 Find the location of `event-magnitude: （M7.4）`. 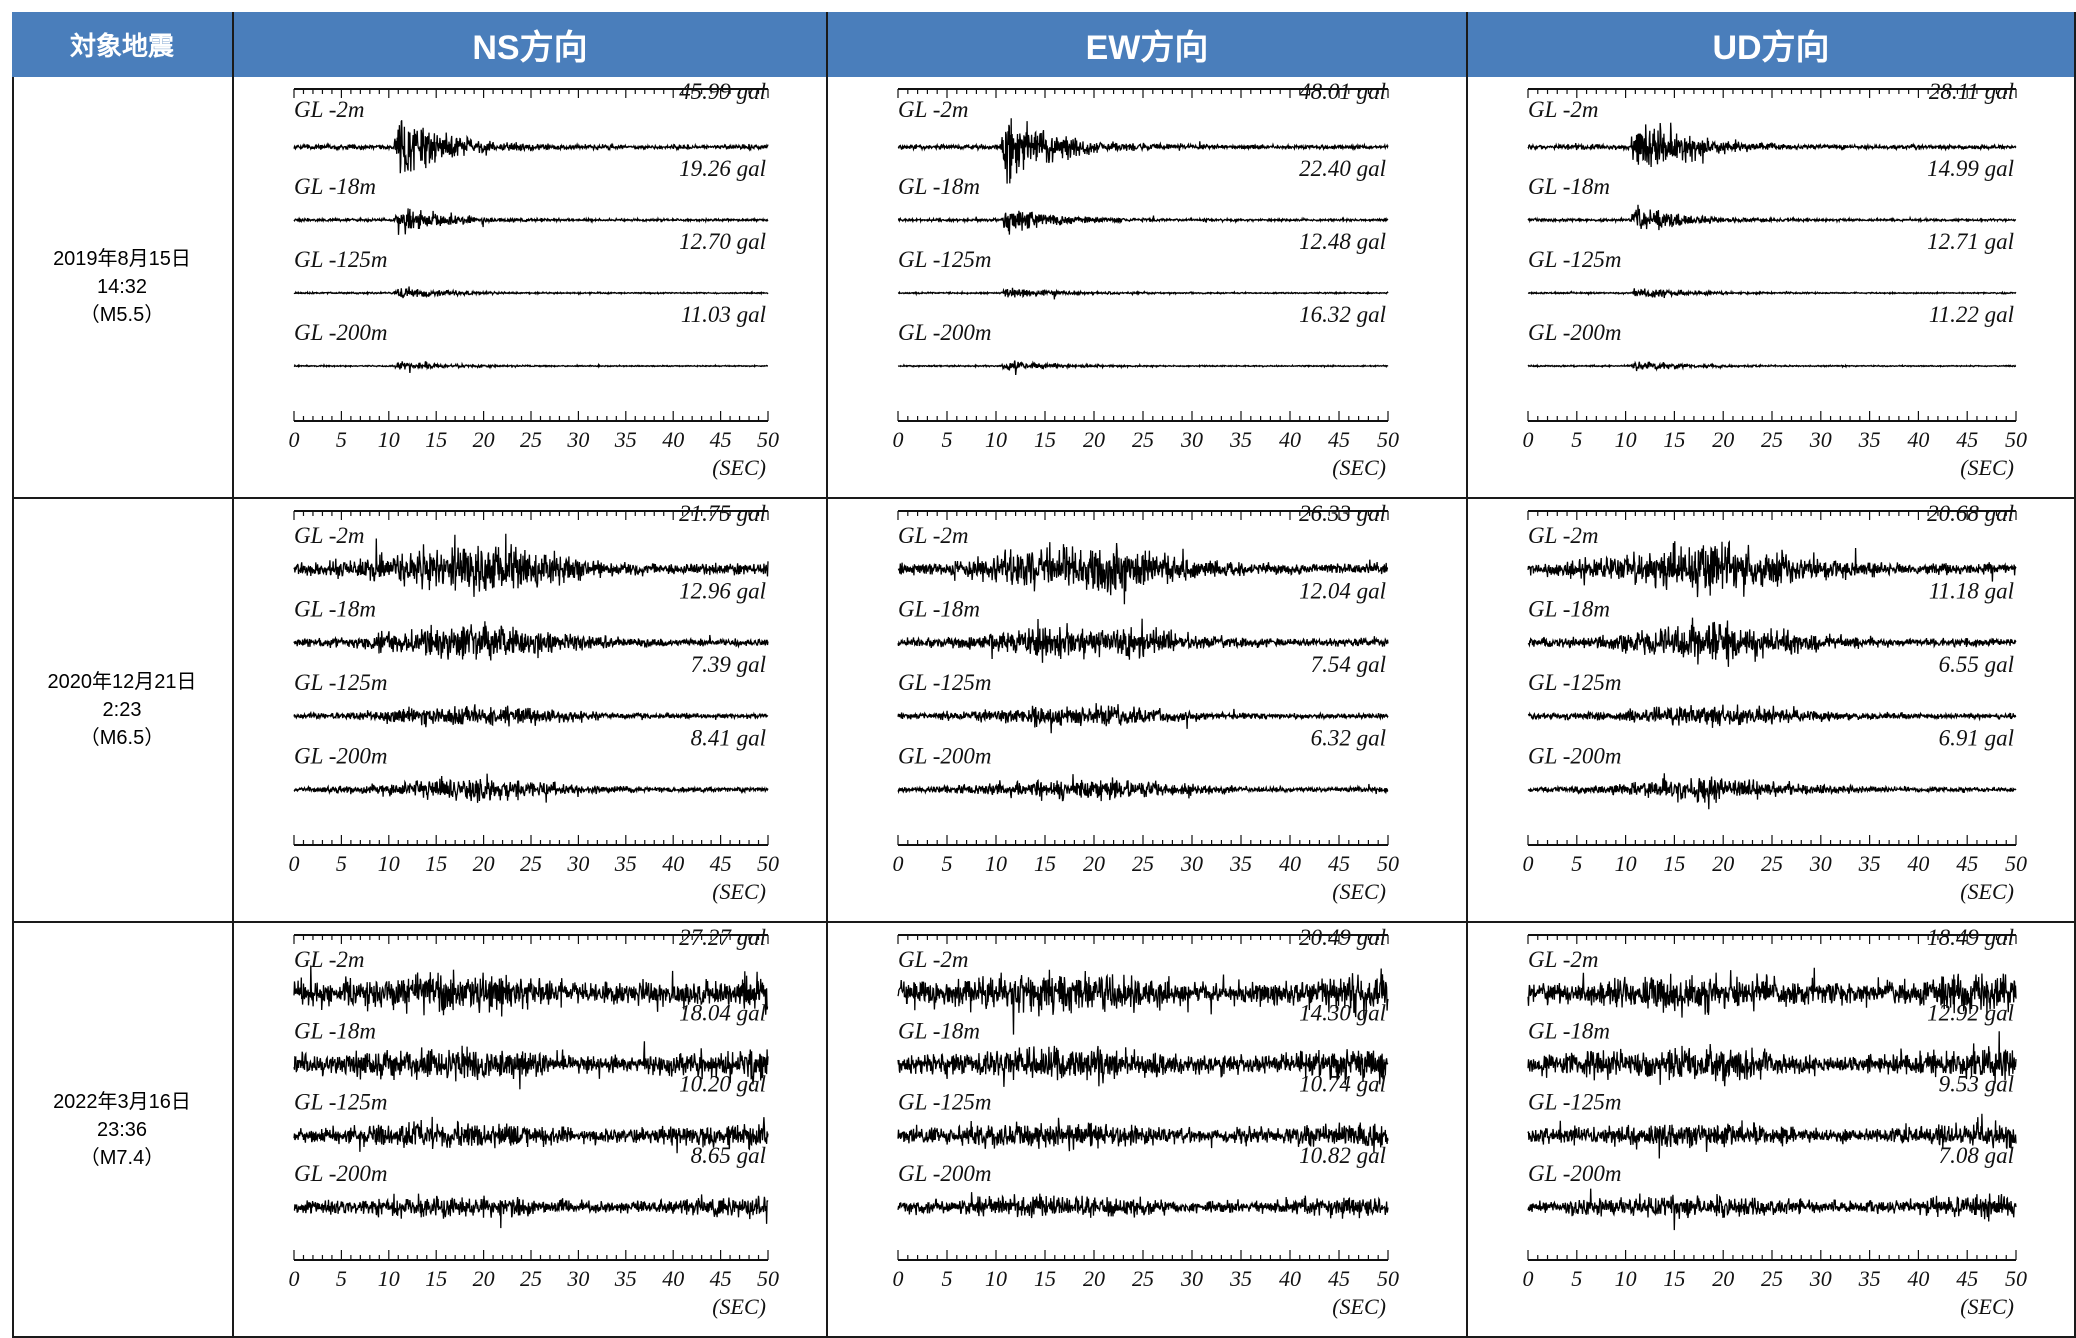

event-magnitude: （M7.4） is located at coordinates (122, 1157).